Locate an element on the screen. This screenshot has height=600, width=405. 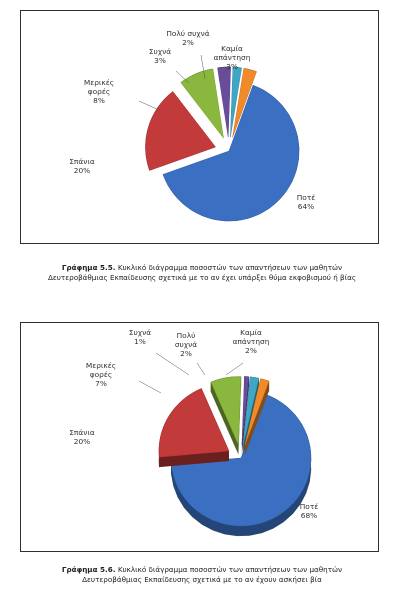
caption-2-number: Γράφημα 5.6. is located at coordinates (88, 569).